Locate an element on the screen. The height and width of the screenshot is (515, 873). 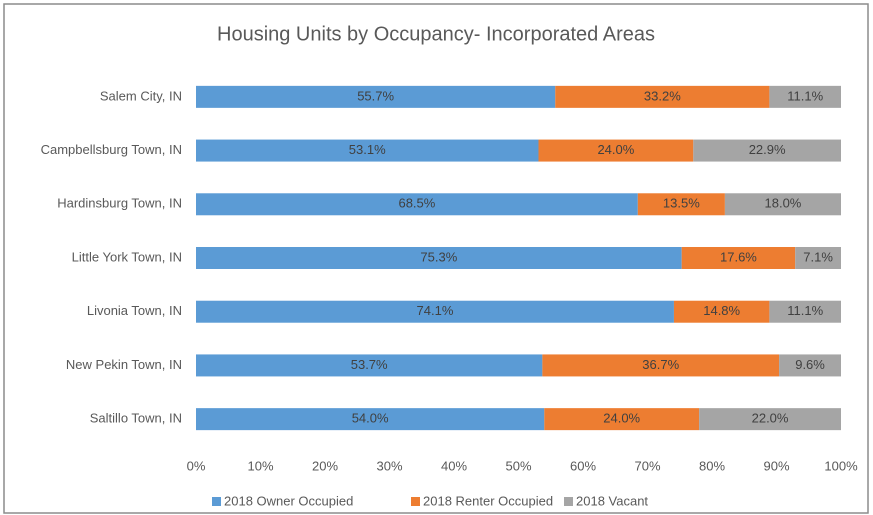
x-tick-label: 90% is located at coordinates (776, 465).